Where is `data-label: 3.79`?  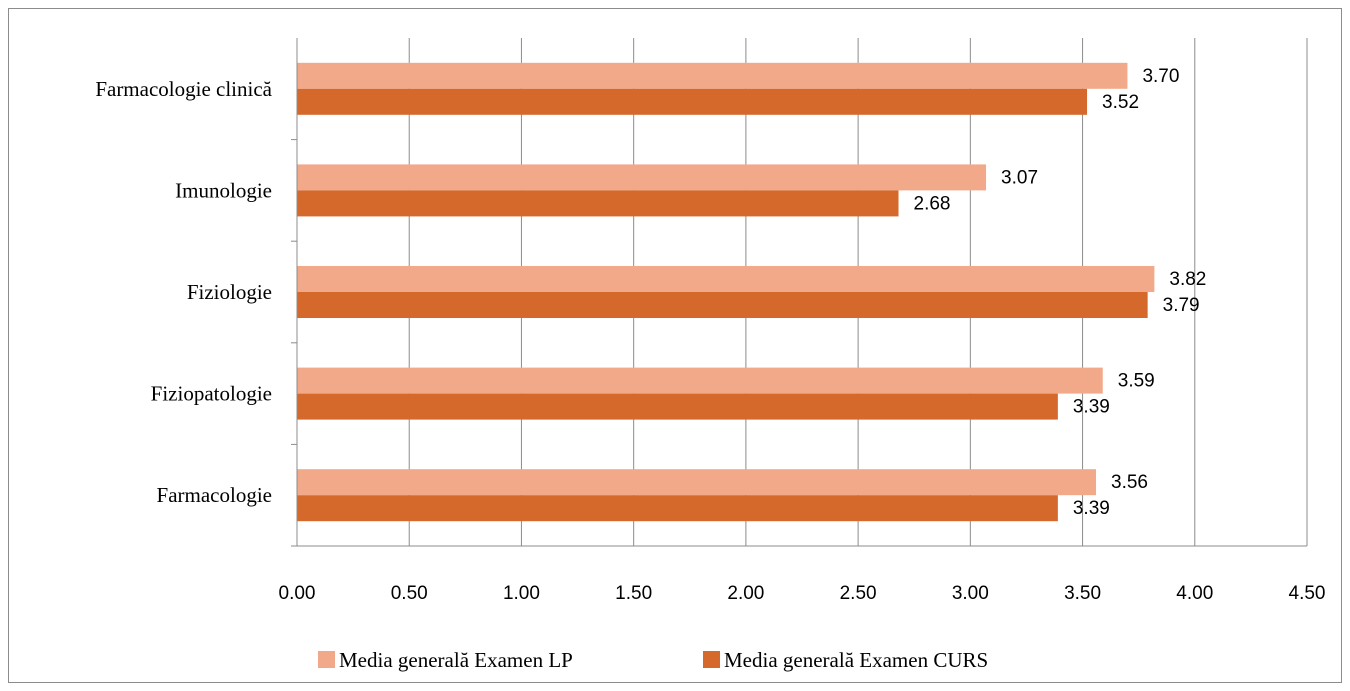
data-label: 3.79 is located at coordinates (1181, 305).